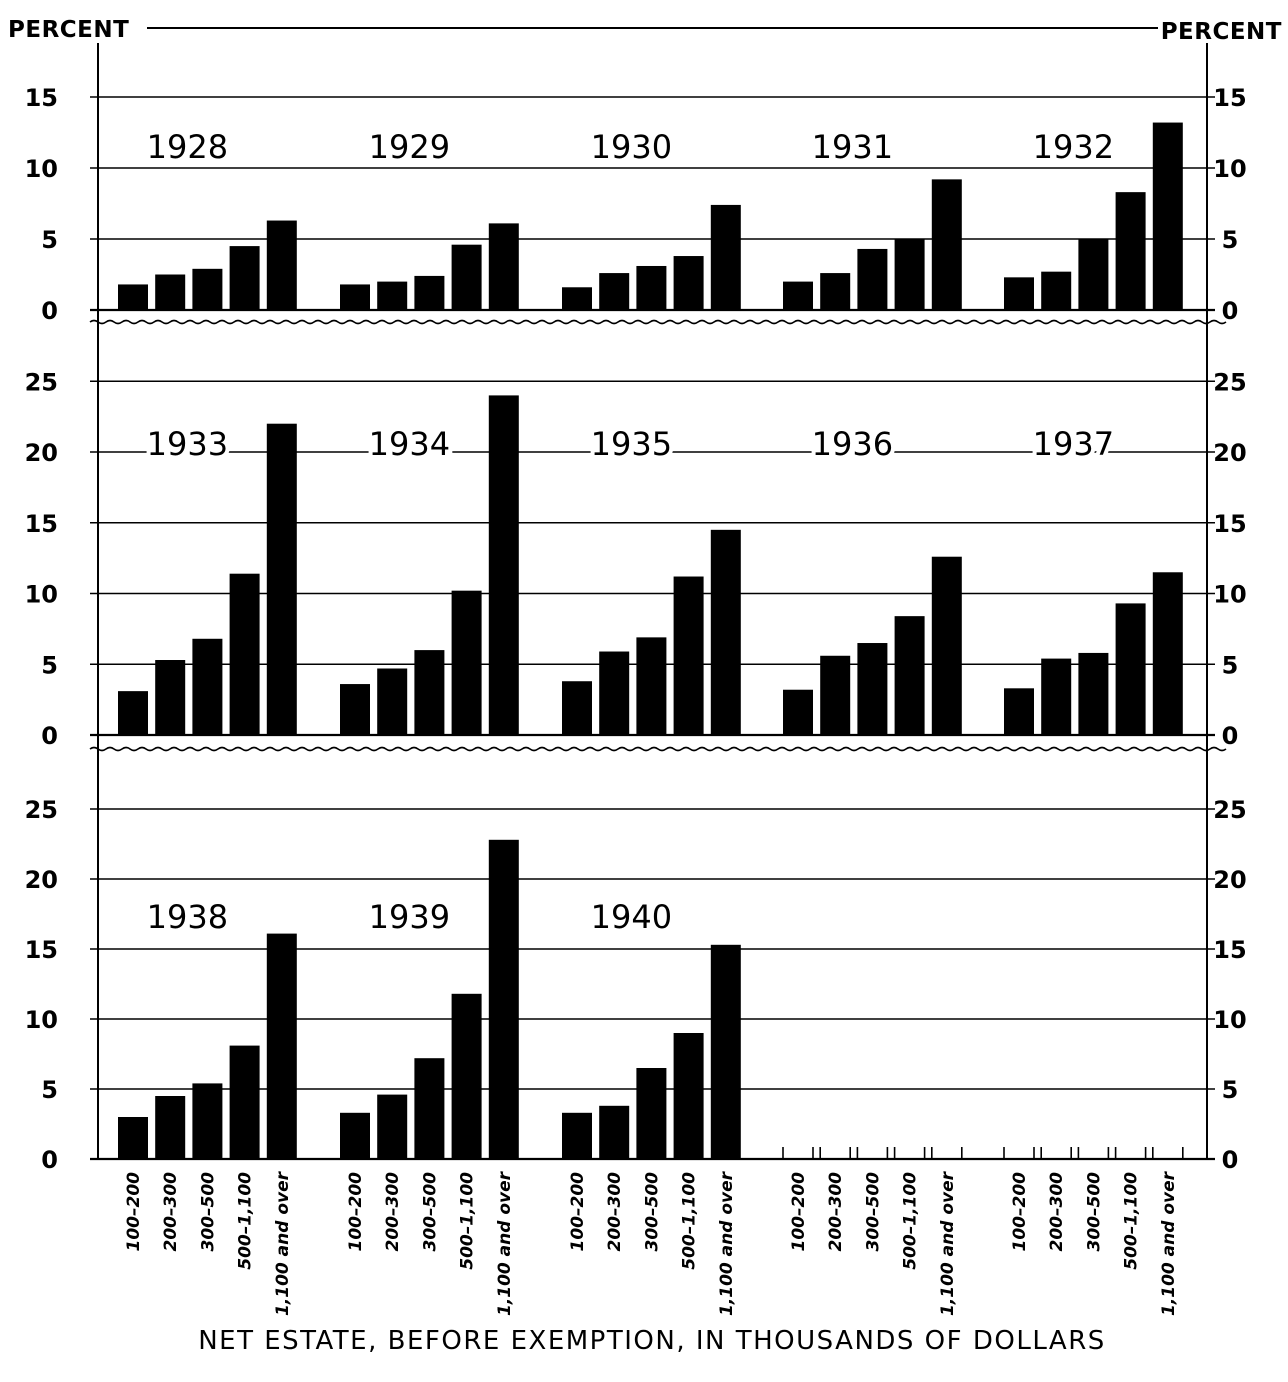 The width and height of the screenshot is (1288, 1382). I want to click on year-label: 1937, so click(1073, 444).